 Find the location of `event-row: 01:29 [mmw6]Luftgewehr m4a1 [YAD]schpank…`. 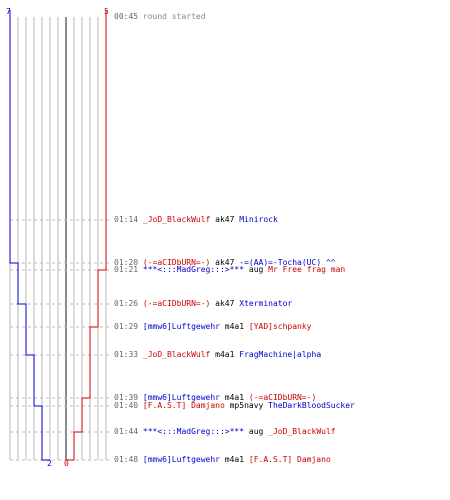

event-row: 01:29 [mmw6]Luftgewehr m4a1 [YAD]schpank… is located at coordinates (213, 326).